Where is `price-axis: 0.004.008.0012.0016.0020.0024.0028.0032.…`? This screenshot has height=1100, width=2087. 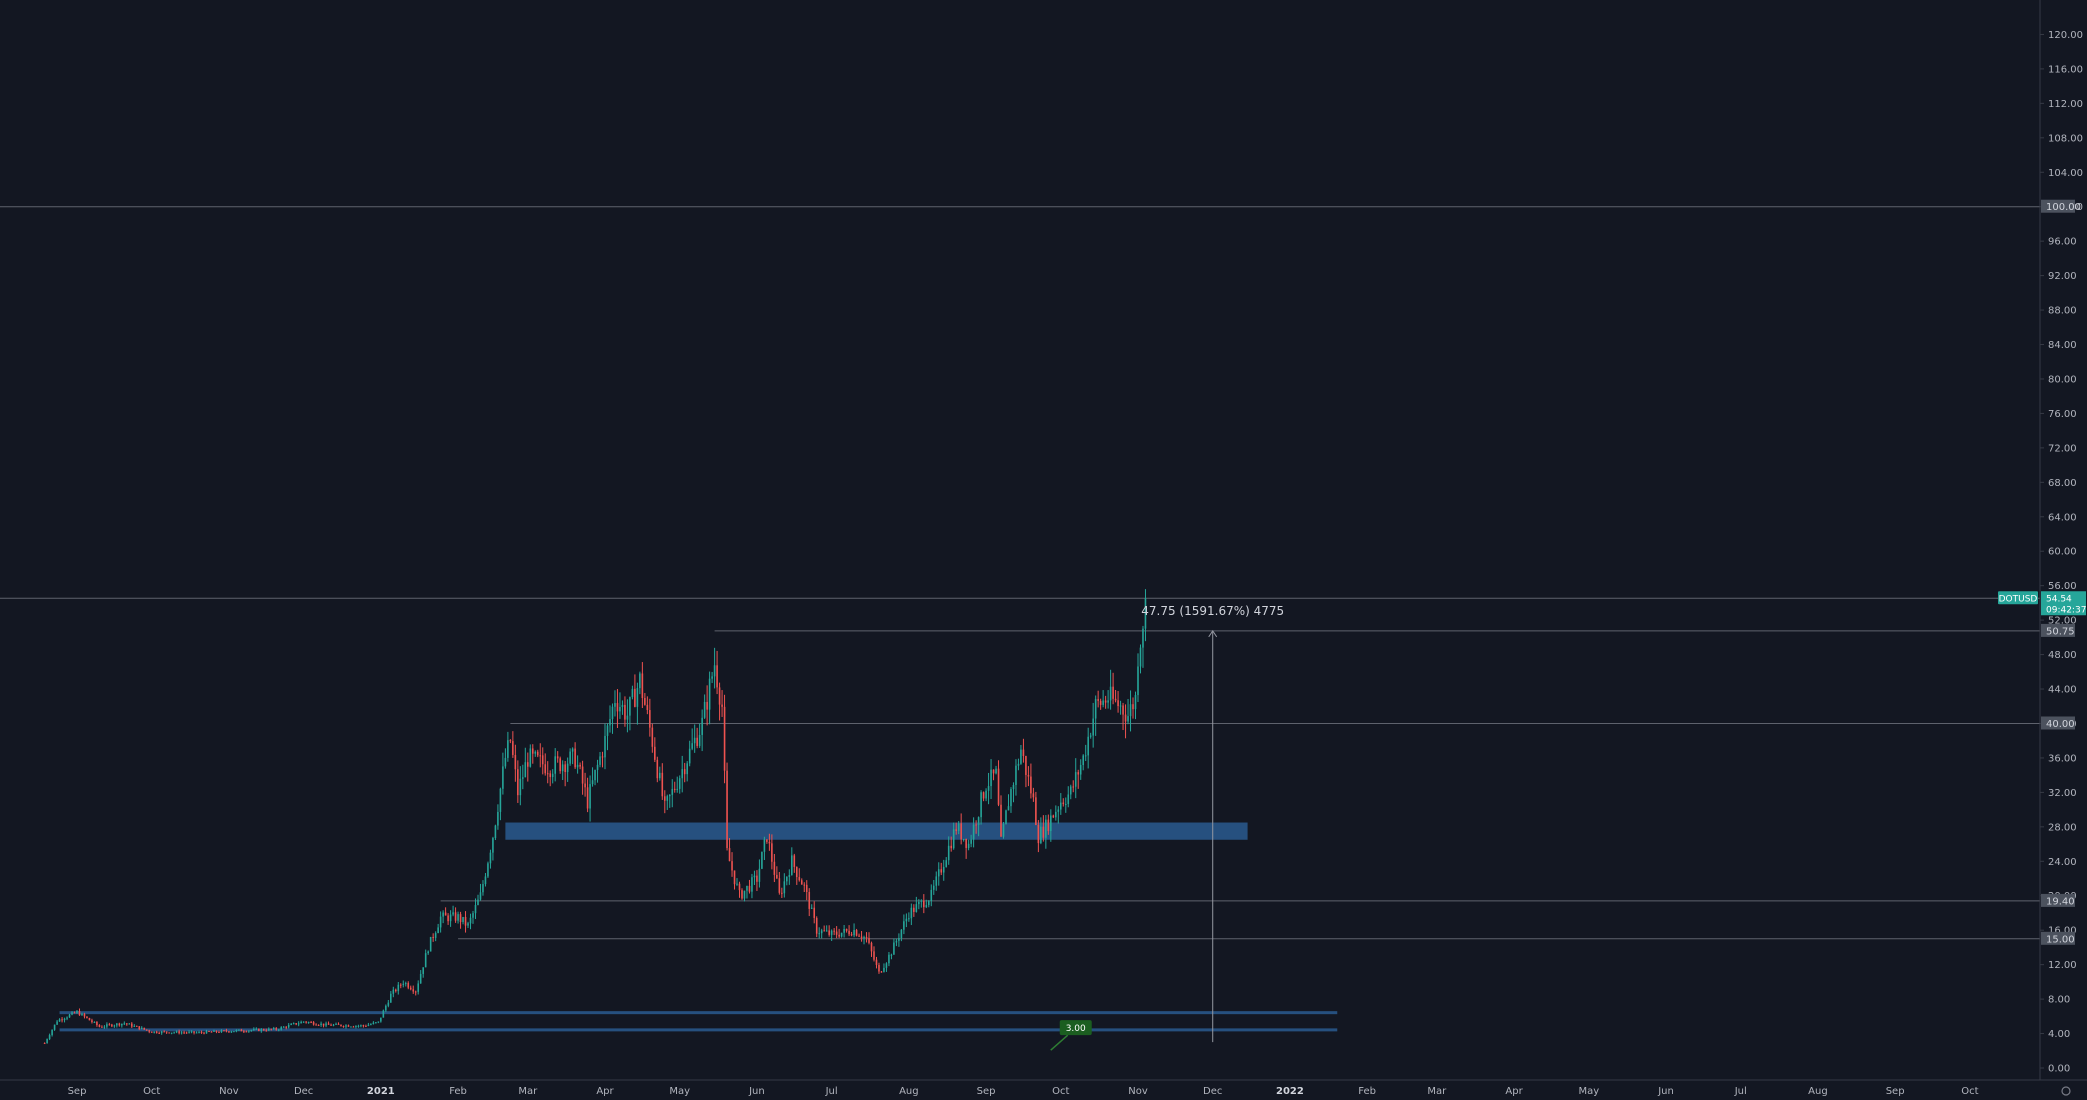
price-axis: 0.004.008.0012.0016.0020.0024.0028.0032.… is located at coordinates (2061, 552).